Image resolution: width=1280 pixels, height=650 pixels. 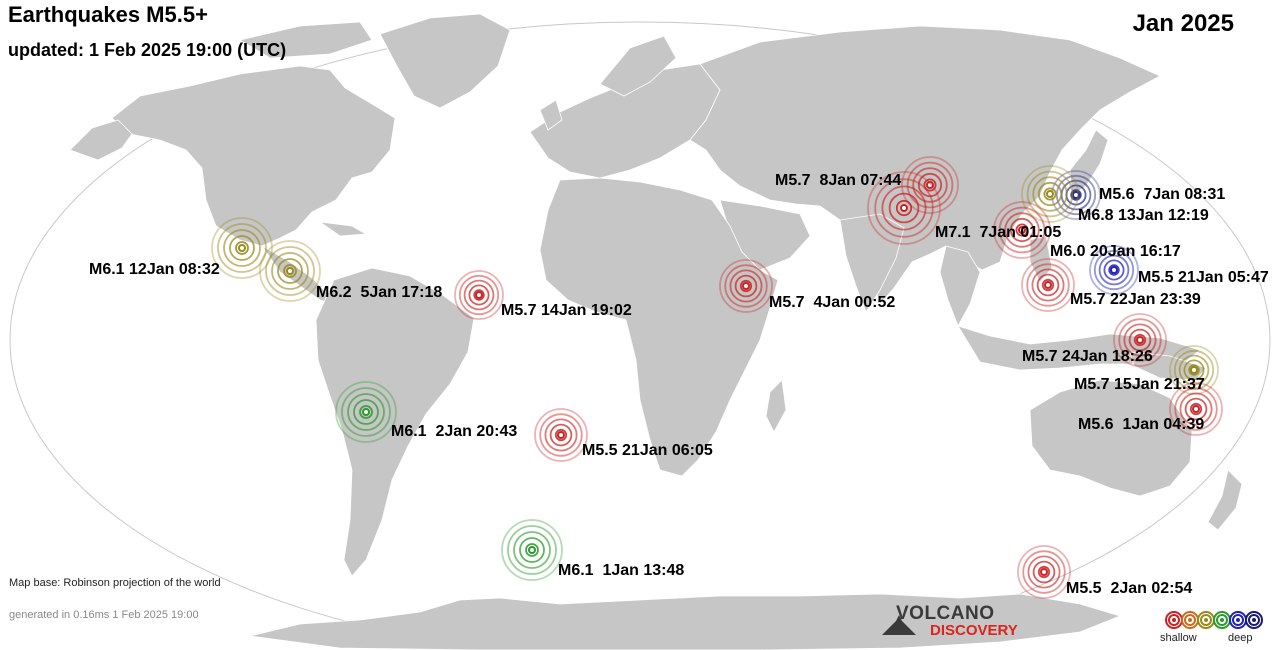 I want to click on madagascar, so click(x=776, y=406).